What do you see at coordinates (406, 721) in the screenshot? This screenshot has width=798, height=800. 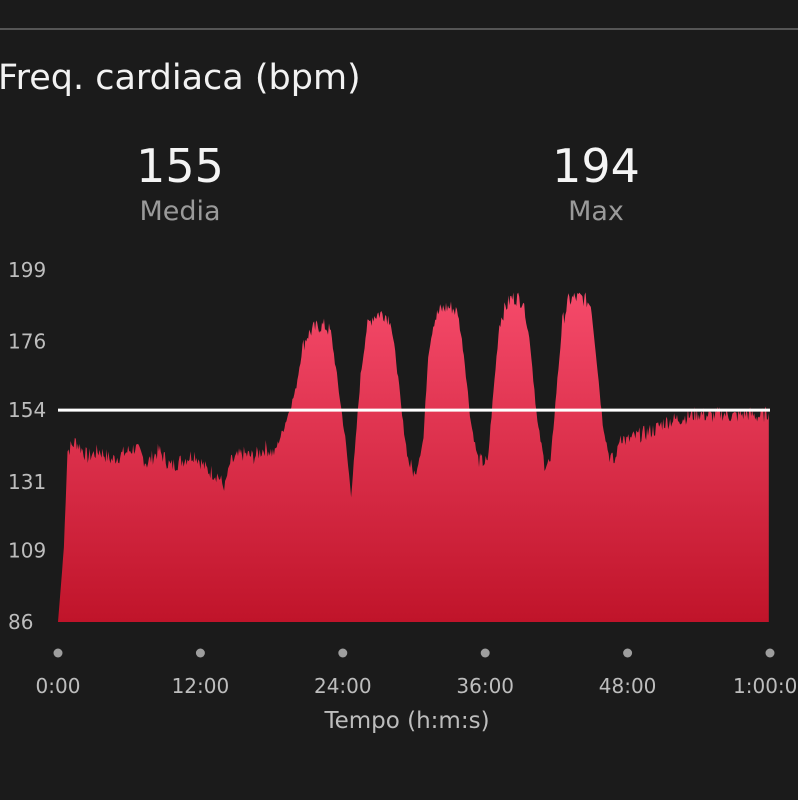 I see `x-axis-label: Tempo (h:m:s)` at bounding box center [406, 721].